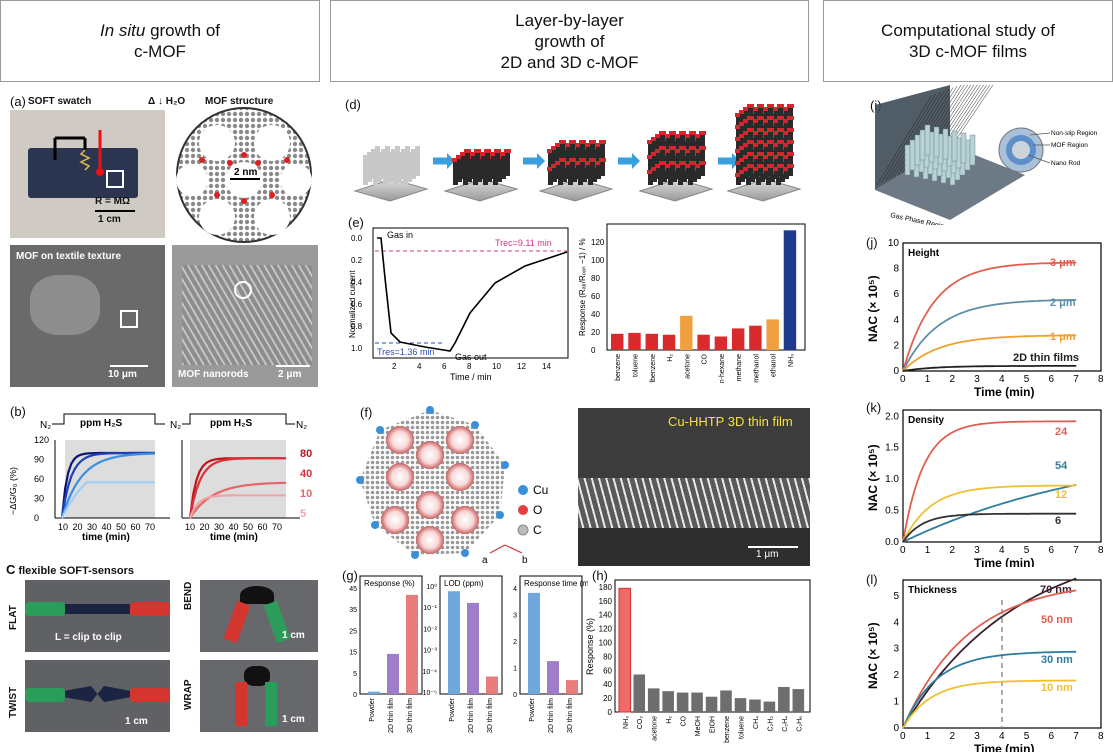  Describe the element at coordinates (892, 479) in the screenshot. I see `y-tick-label: 1.0` at that location.